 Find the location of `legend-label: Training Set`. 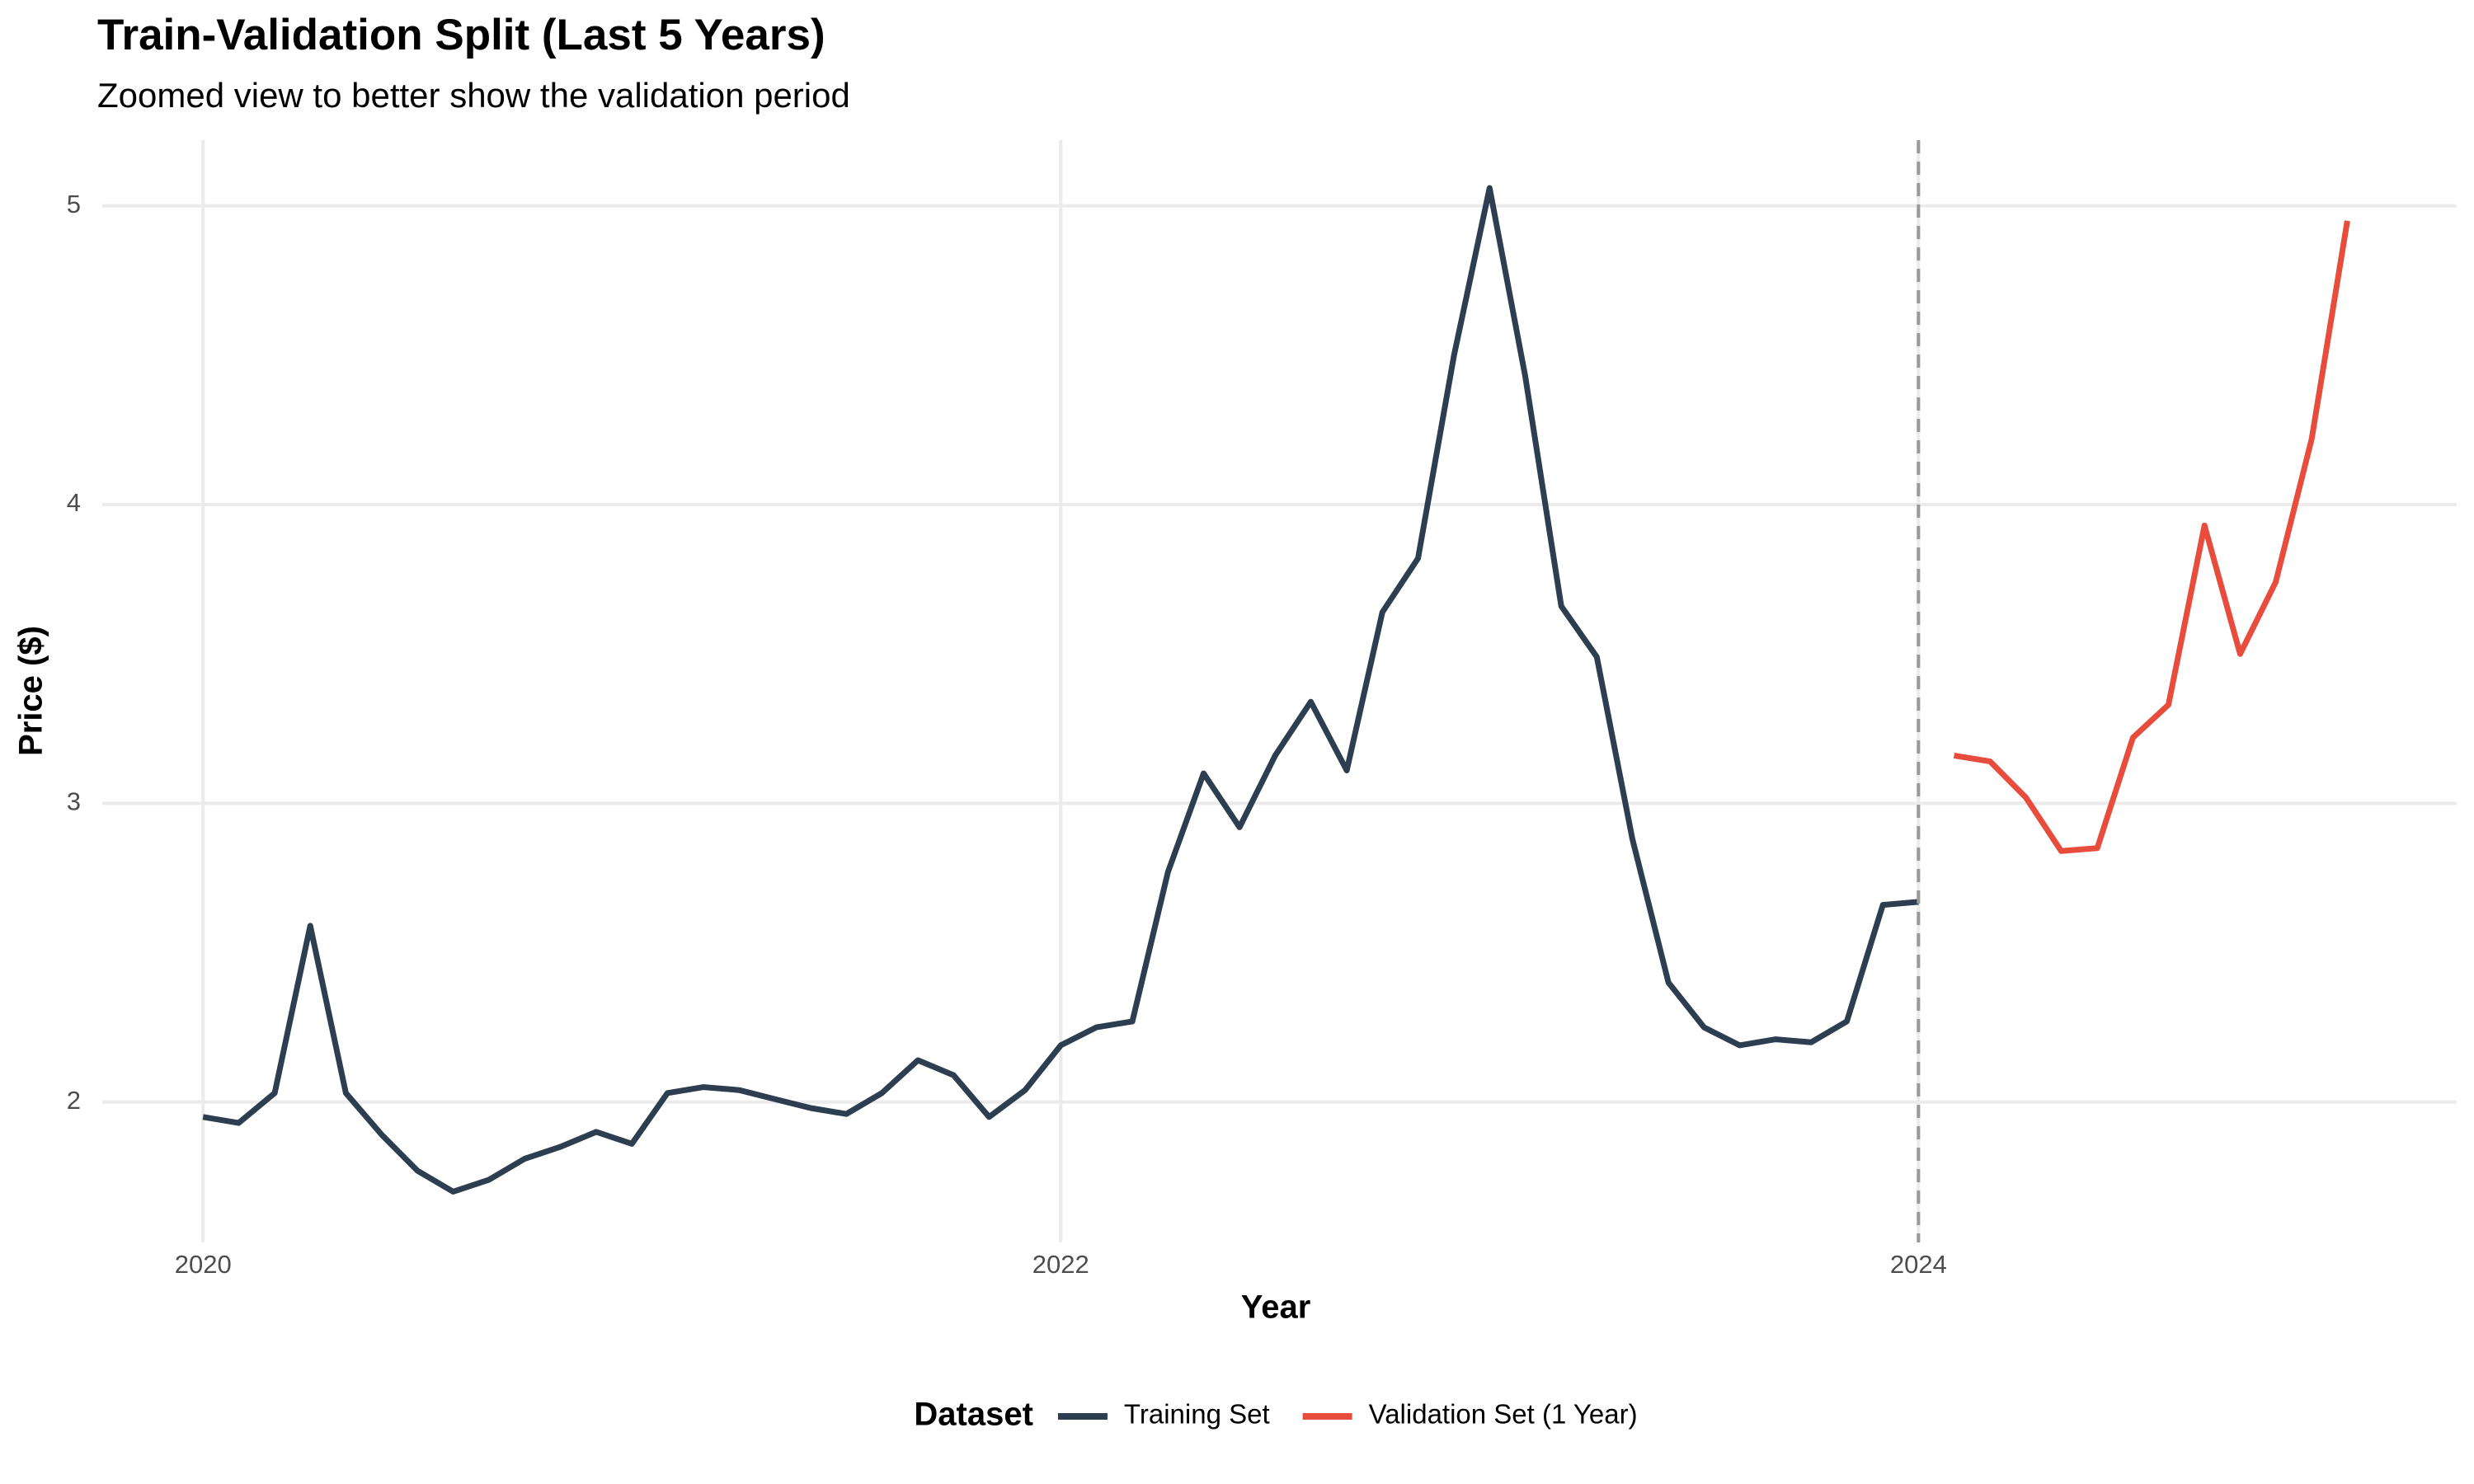

legend-label: Training Set is located at coordinates (1197, 1414).